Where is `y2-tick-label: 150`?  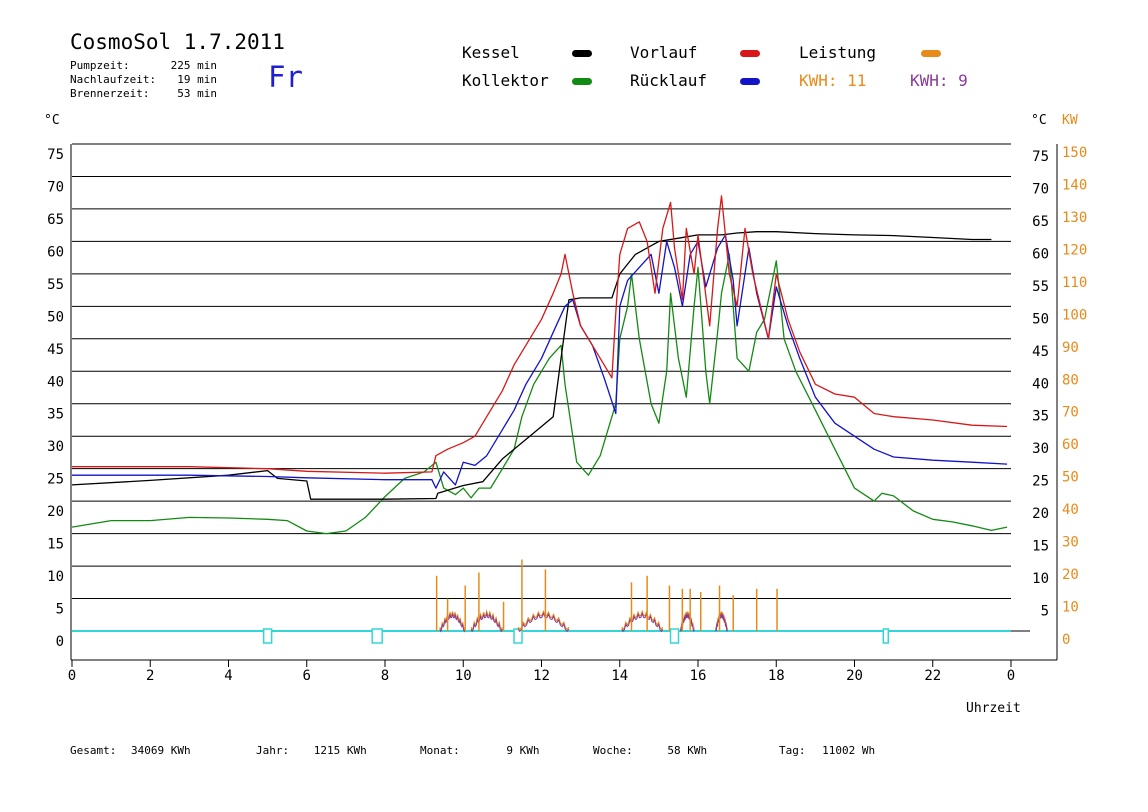
y2-tick-label: 150 is located at coordinates (1074, 153).